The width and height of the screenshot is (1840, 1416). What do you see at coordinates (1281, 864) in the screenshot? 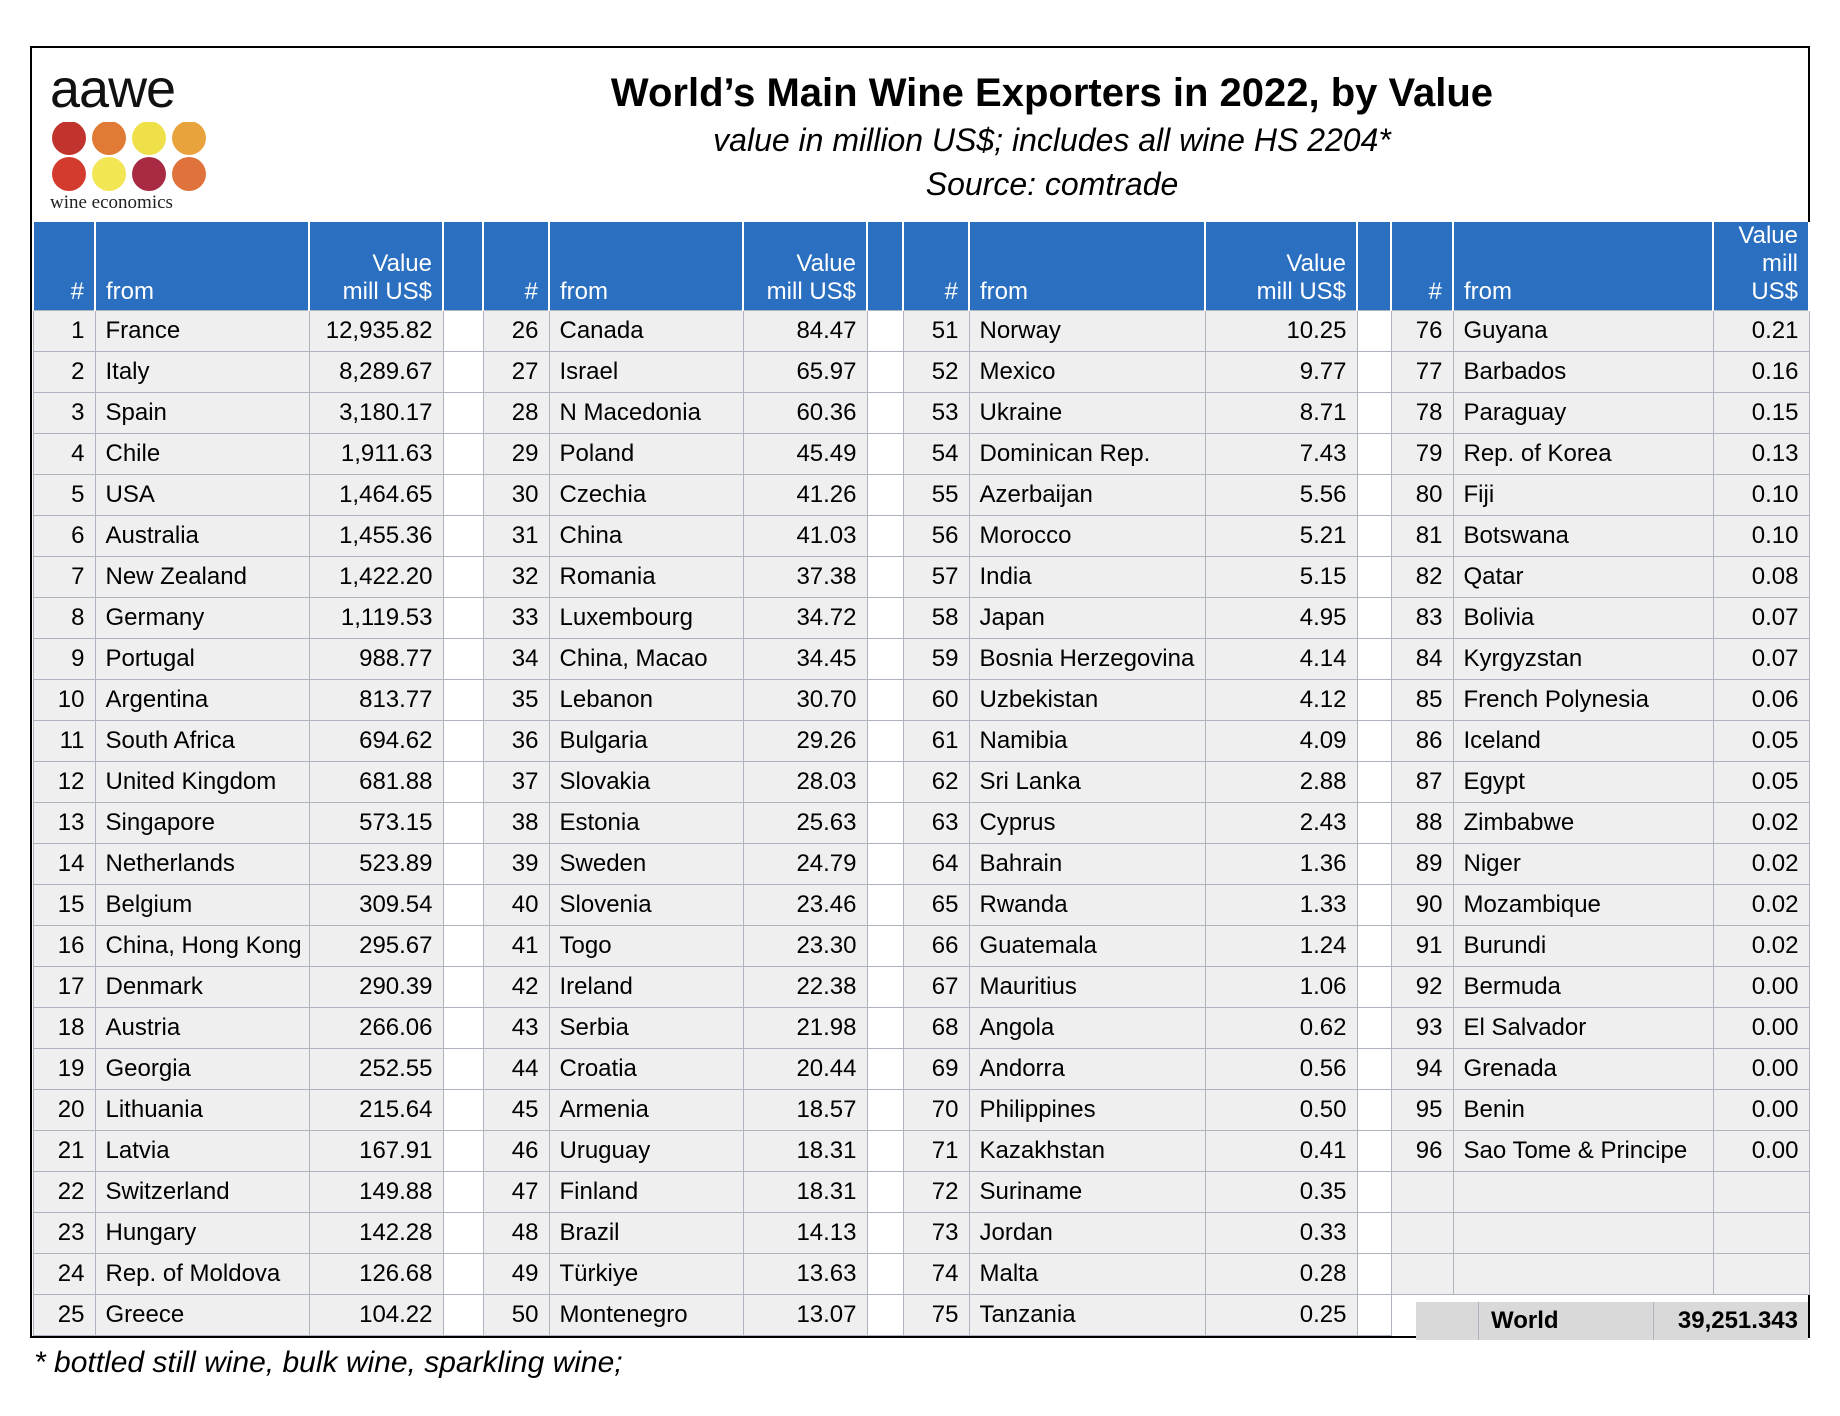
I see `value-cell: 1.36` at bounding box center [1281, 864].